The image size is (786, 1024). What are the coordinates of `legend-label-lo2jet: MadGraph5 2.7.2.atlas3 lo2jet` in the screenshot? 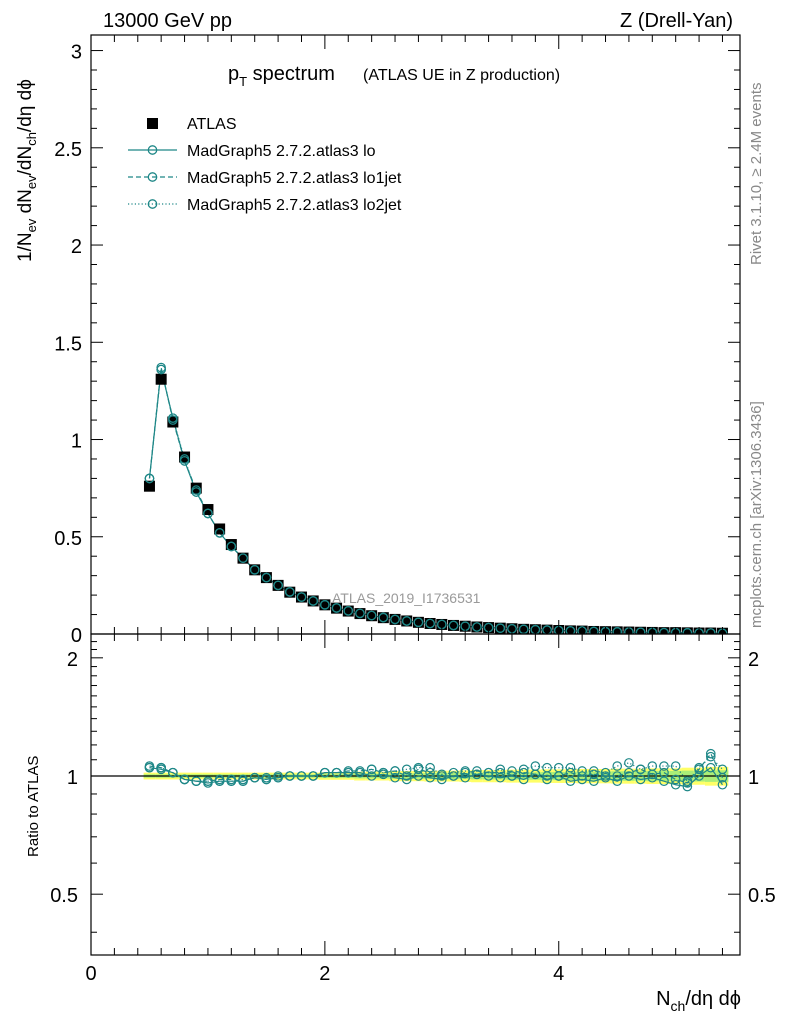 It's located at (294, 205).